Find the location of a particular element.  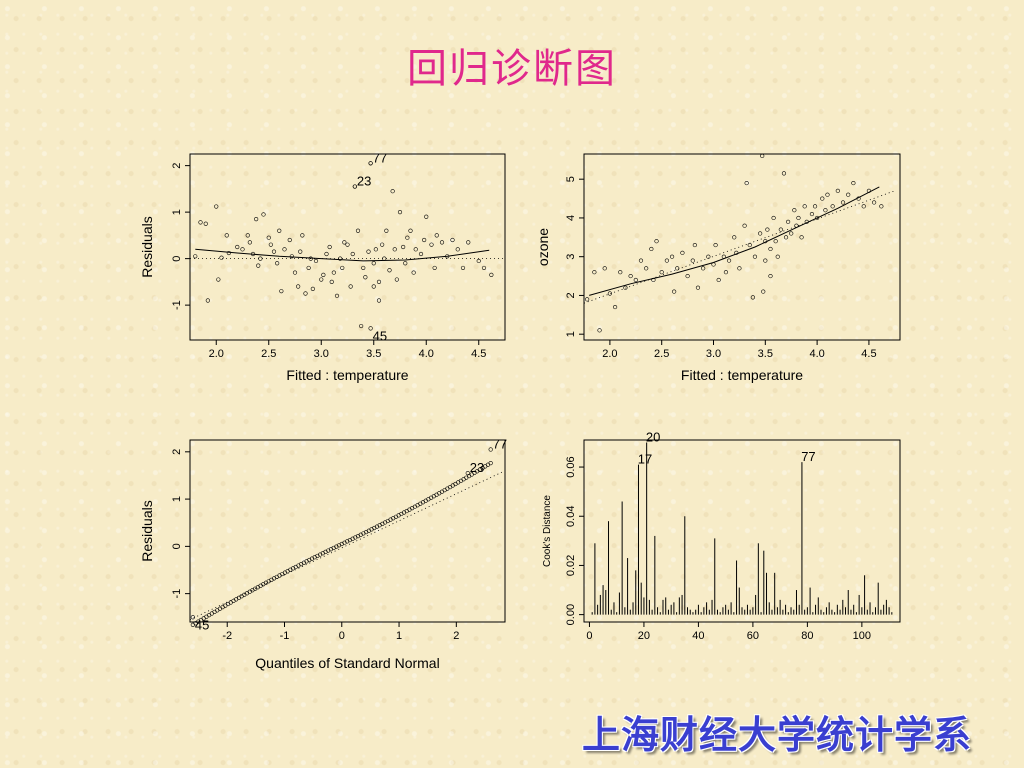

y-axis-label: Cook's Distance is located at coordinates (547, 531).